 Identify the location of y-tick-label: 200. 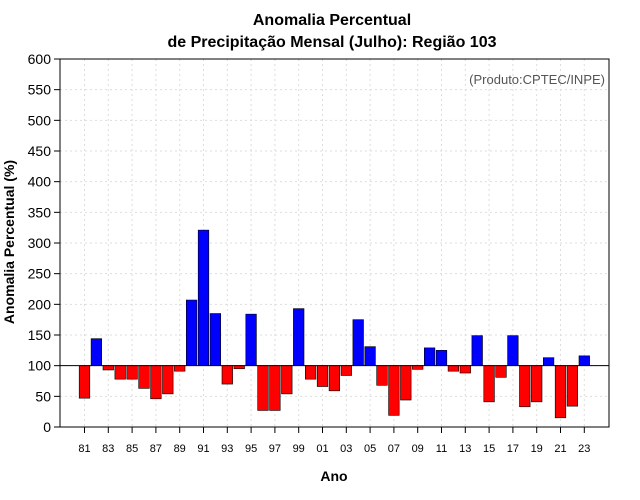
(40, 304).